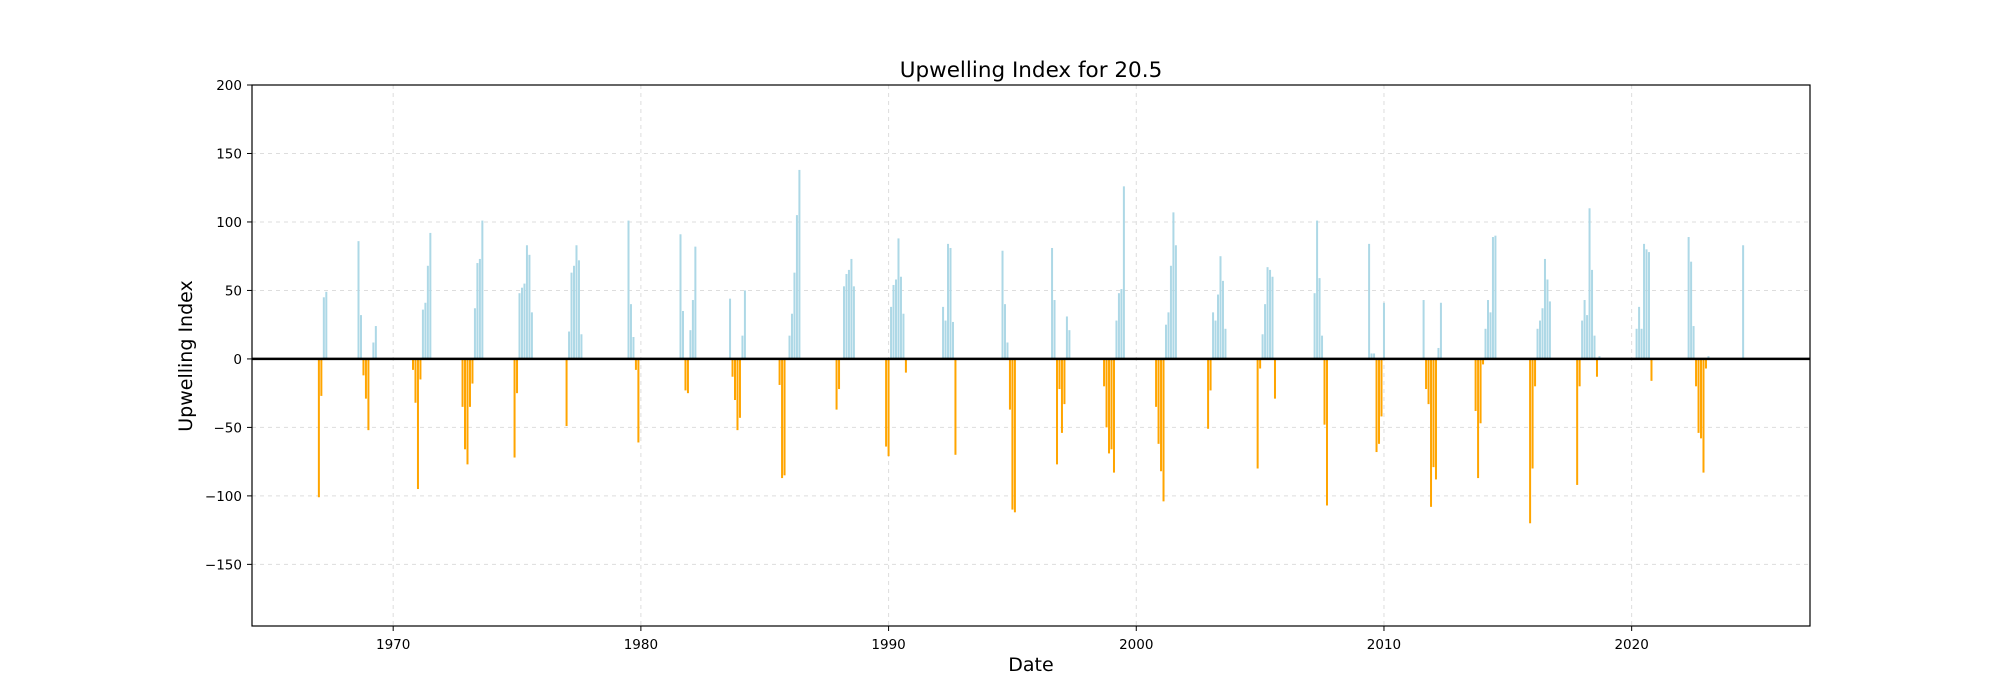 Image resolution: width=2000 pixels, height=700 pixels. I want to click on x-axis-label: Date, so click(1030, 665).